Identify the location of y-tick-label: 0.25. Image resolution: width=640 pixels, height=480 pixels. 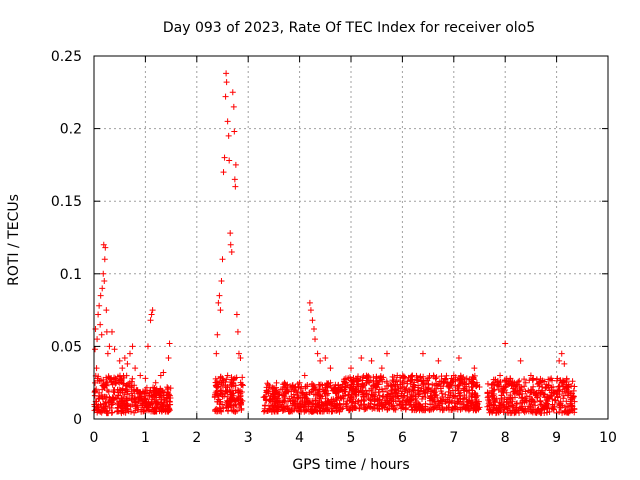
(66, 57).